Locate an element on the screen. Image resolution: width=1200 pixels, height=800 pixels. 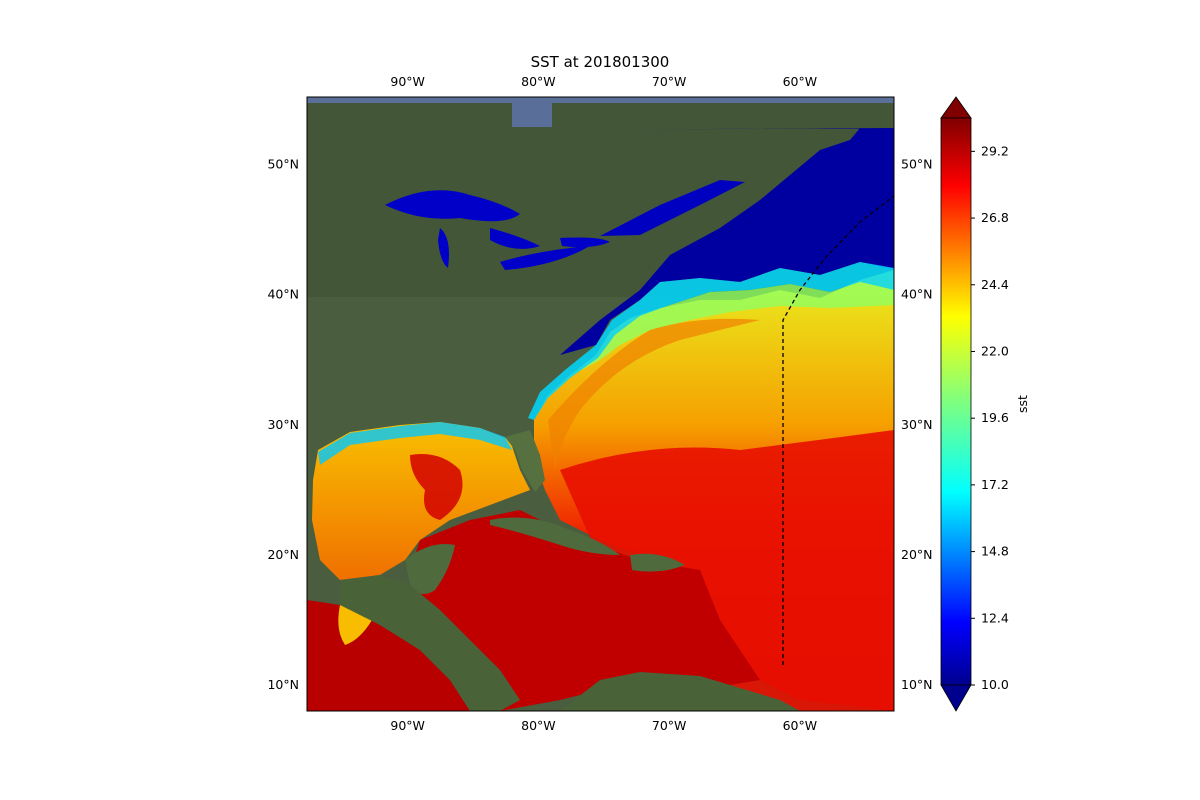
colorbar-gradient is located at coordinates (956, 401).